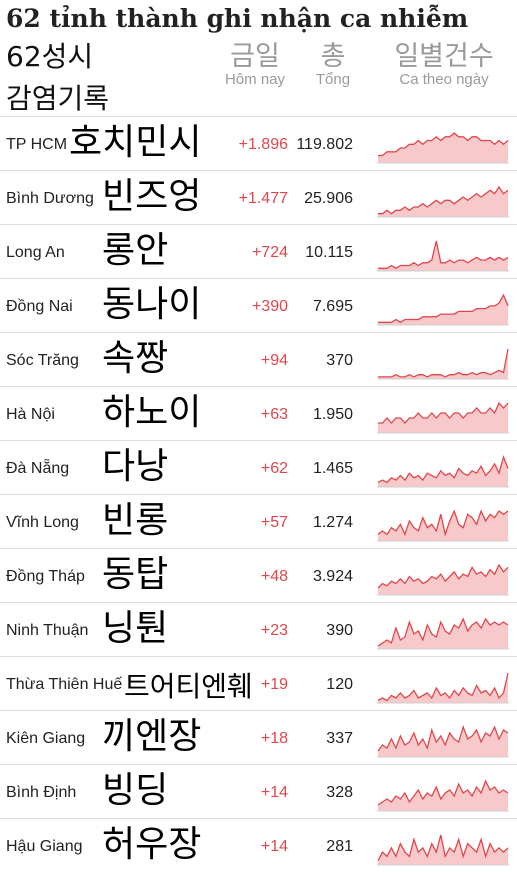 This screenshot has width=517, height=873. What do you see at coordinates (152, 196) in the screenshot?
I see `korean-province-name: 빈즈엉` at bounding box center [152, 196].